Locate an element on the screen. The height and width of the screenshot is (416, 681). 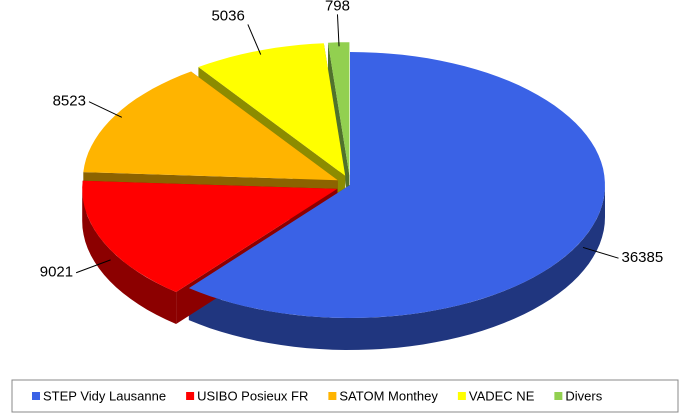
data-label: 9021 is located at coordinates (56, 272).